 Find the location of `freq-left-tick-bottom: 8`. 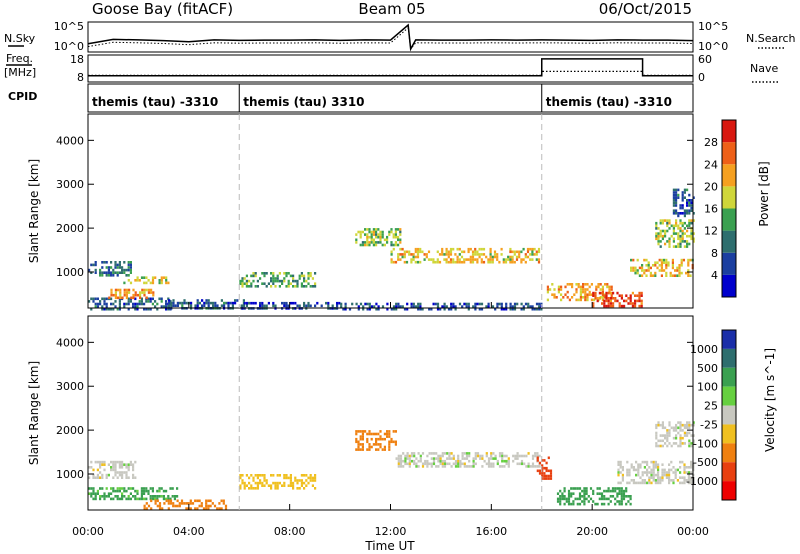

freq-left-tick-bottom: 8 is located at coordinates (80, 77).